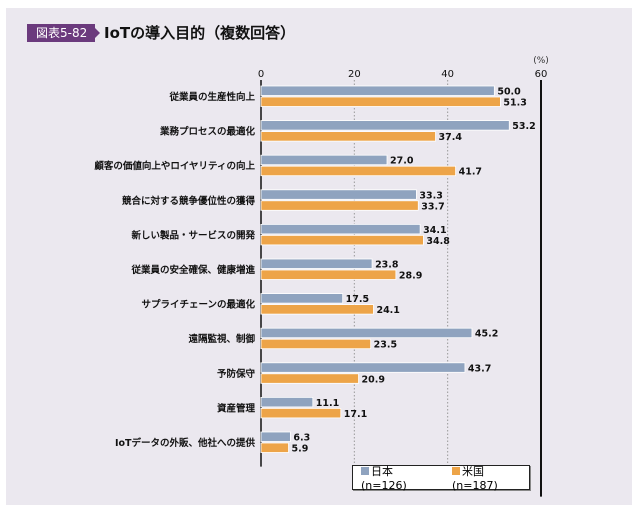  I want to click on data-label: 17.1, so click(355, 414).